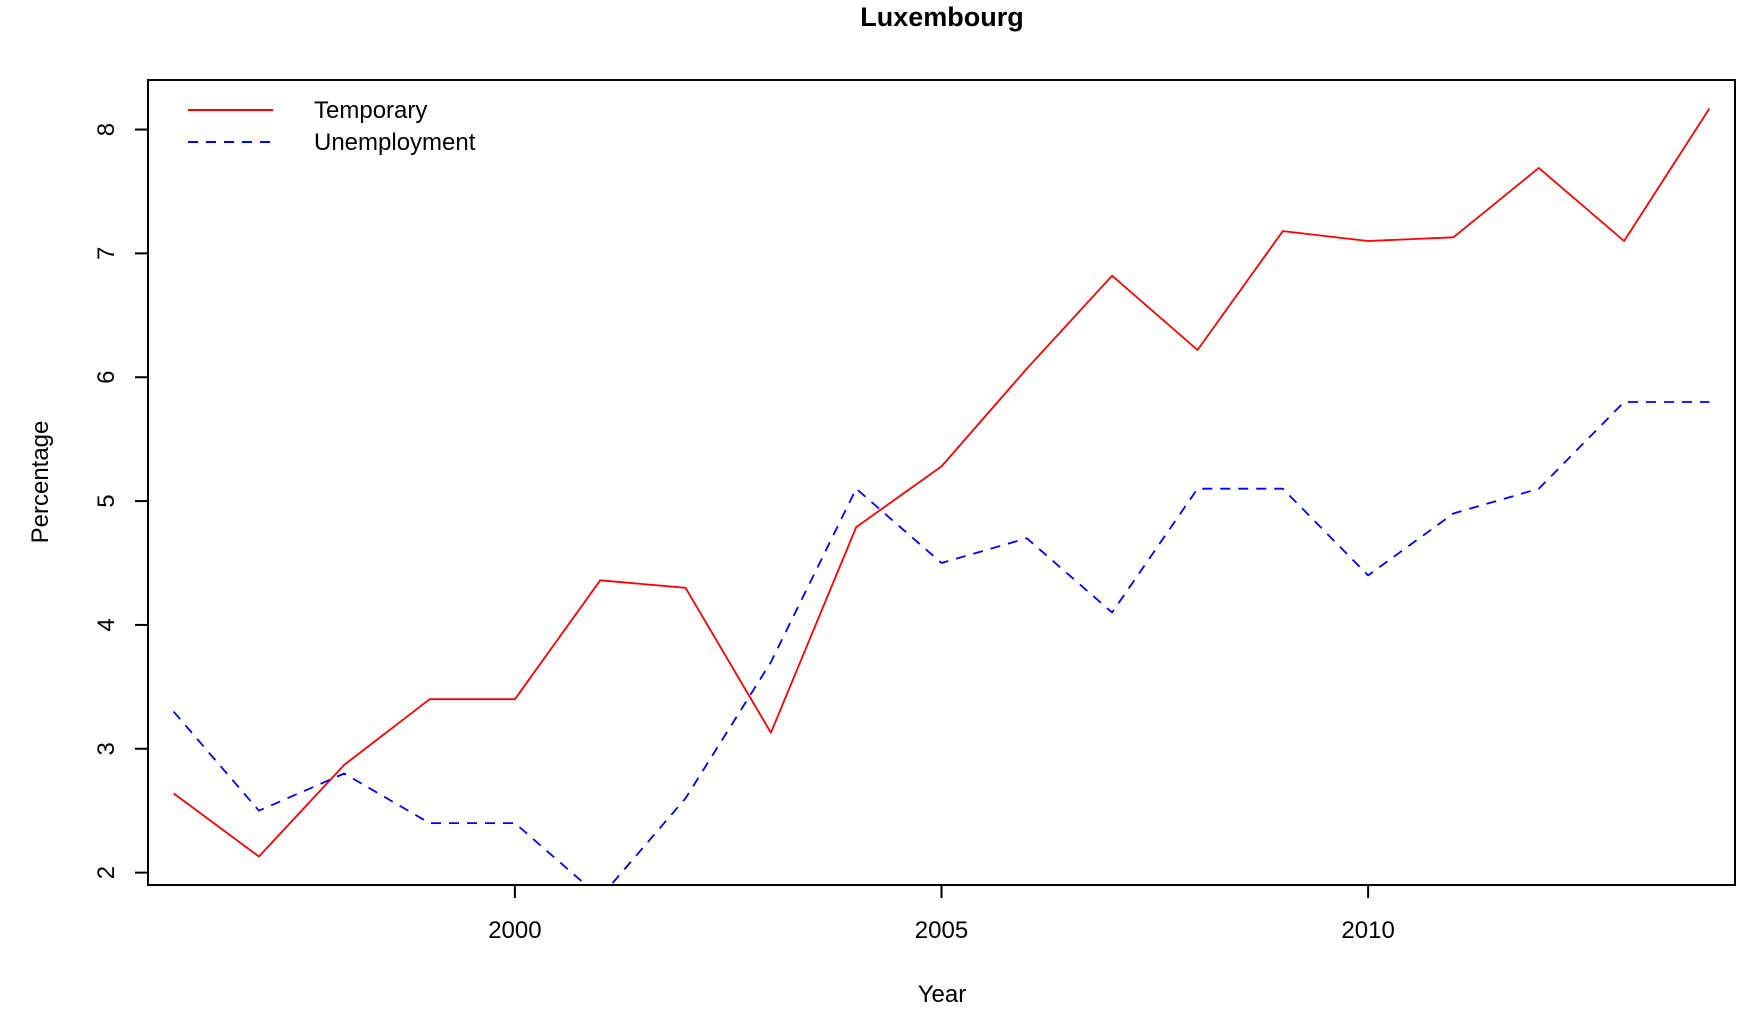 The width and height of the screenshot is (1741, 1012). Describe the element at coordinates (106, 624) in the screenshot. I see `y-tick-label: 4` at that location.